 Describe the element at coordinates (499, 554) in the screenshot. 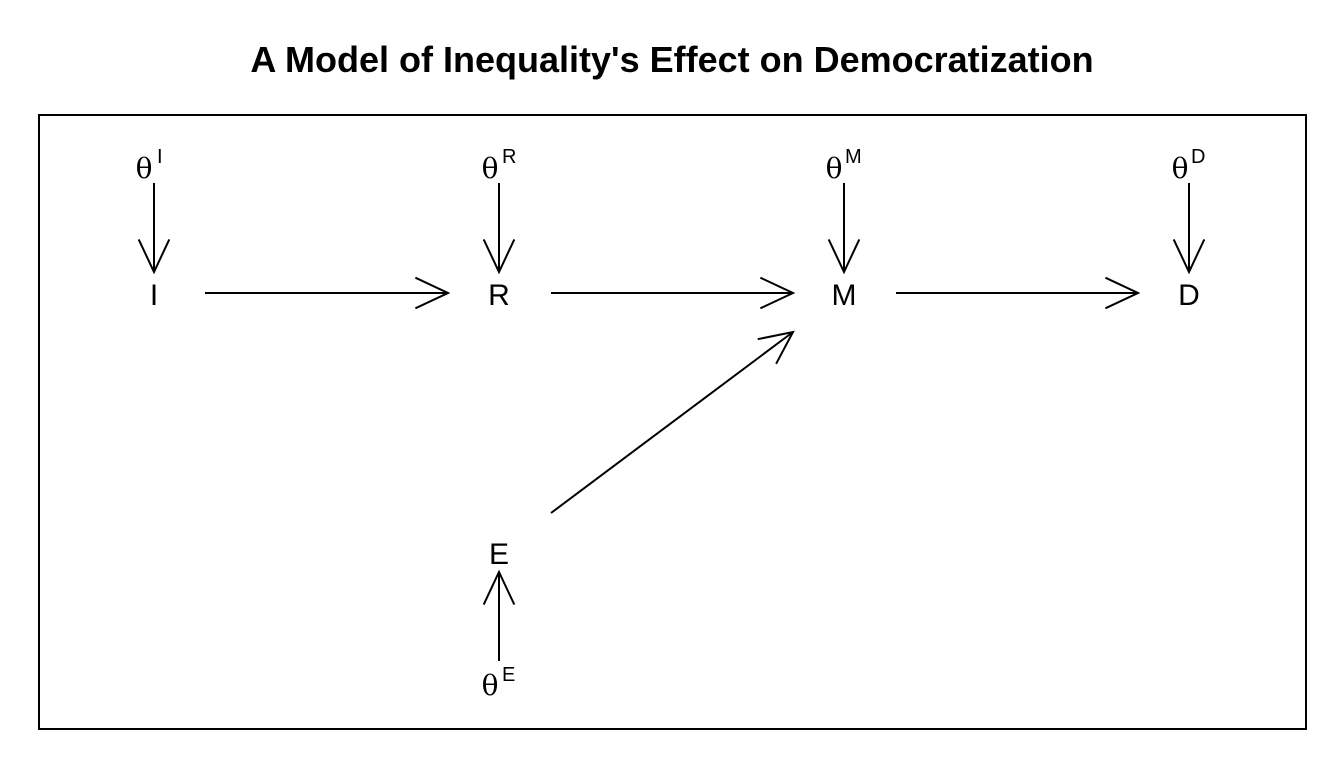

I see `node-E: E` at that location.